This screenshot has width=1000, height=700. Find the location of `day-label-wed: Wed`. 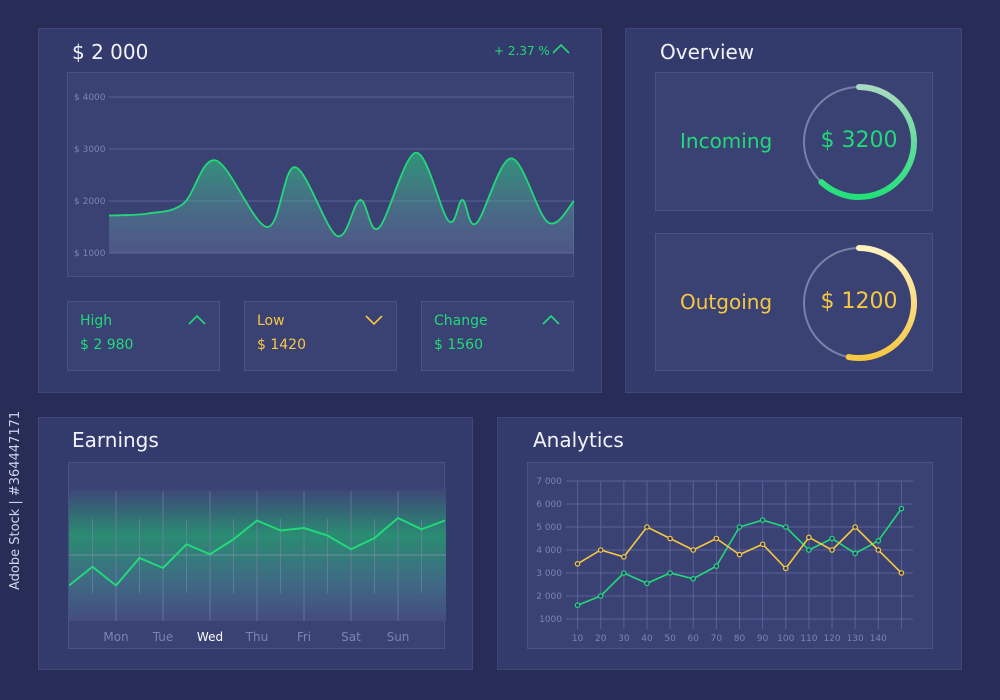

day-label-wed: Wed is located at coordinates (210, 637).